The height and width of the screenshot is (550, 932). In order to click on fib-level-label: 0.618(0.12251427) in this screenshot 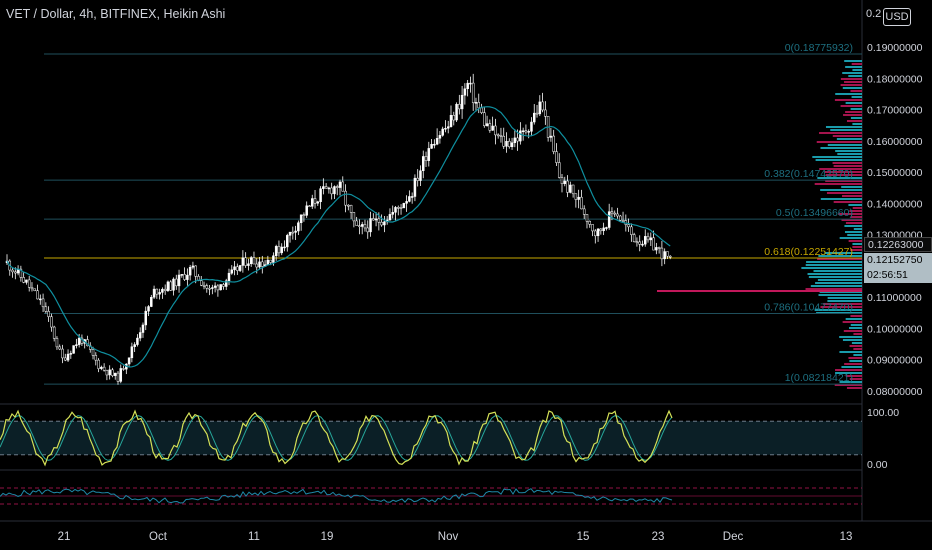, I will do `click(808, 252)`.